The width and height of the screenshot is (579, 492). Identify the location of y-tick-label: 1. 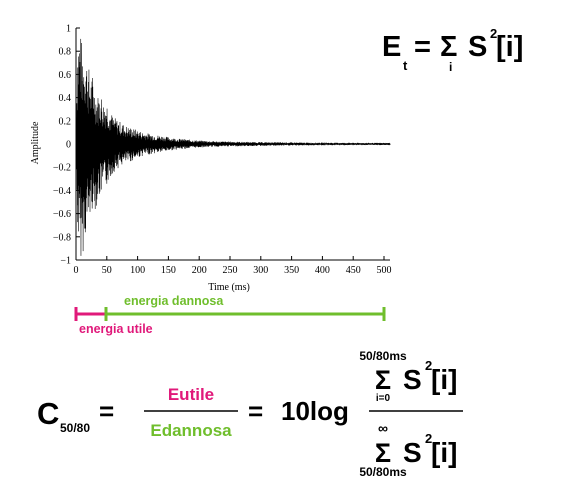
(68, 29).